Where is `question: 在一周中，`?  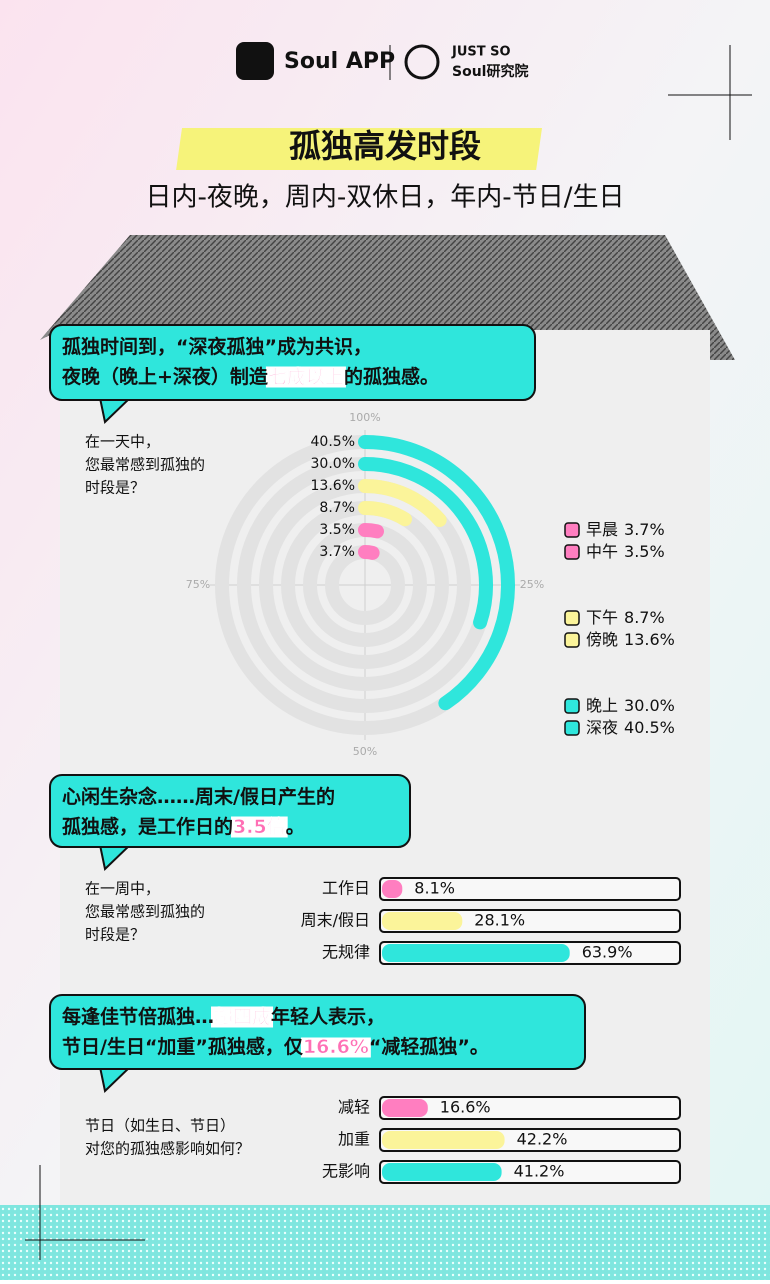 question: 在一周中， is located at coordinates (122, 889).